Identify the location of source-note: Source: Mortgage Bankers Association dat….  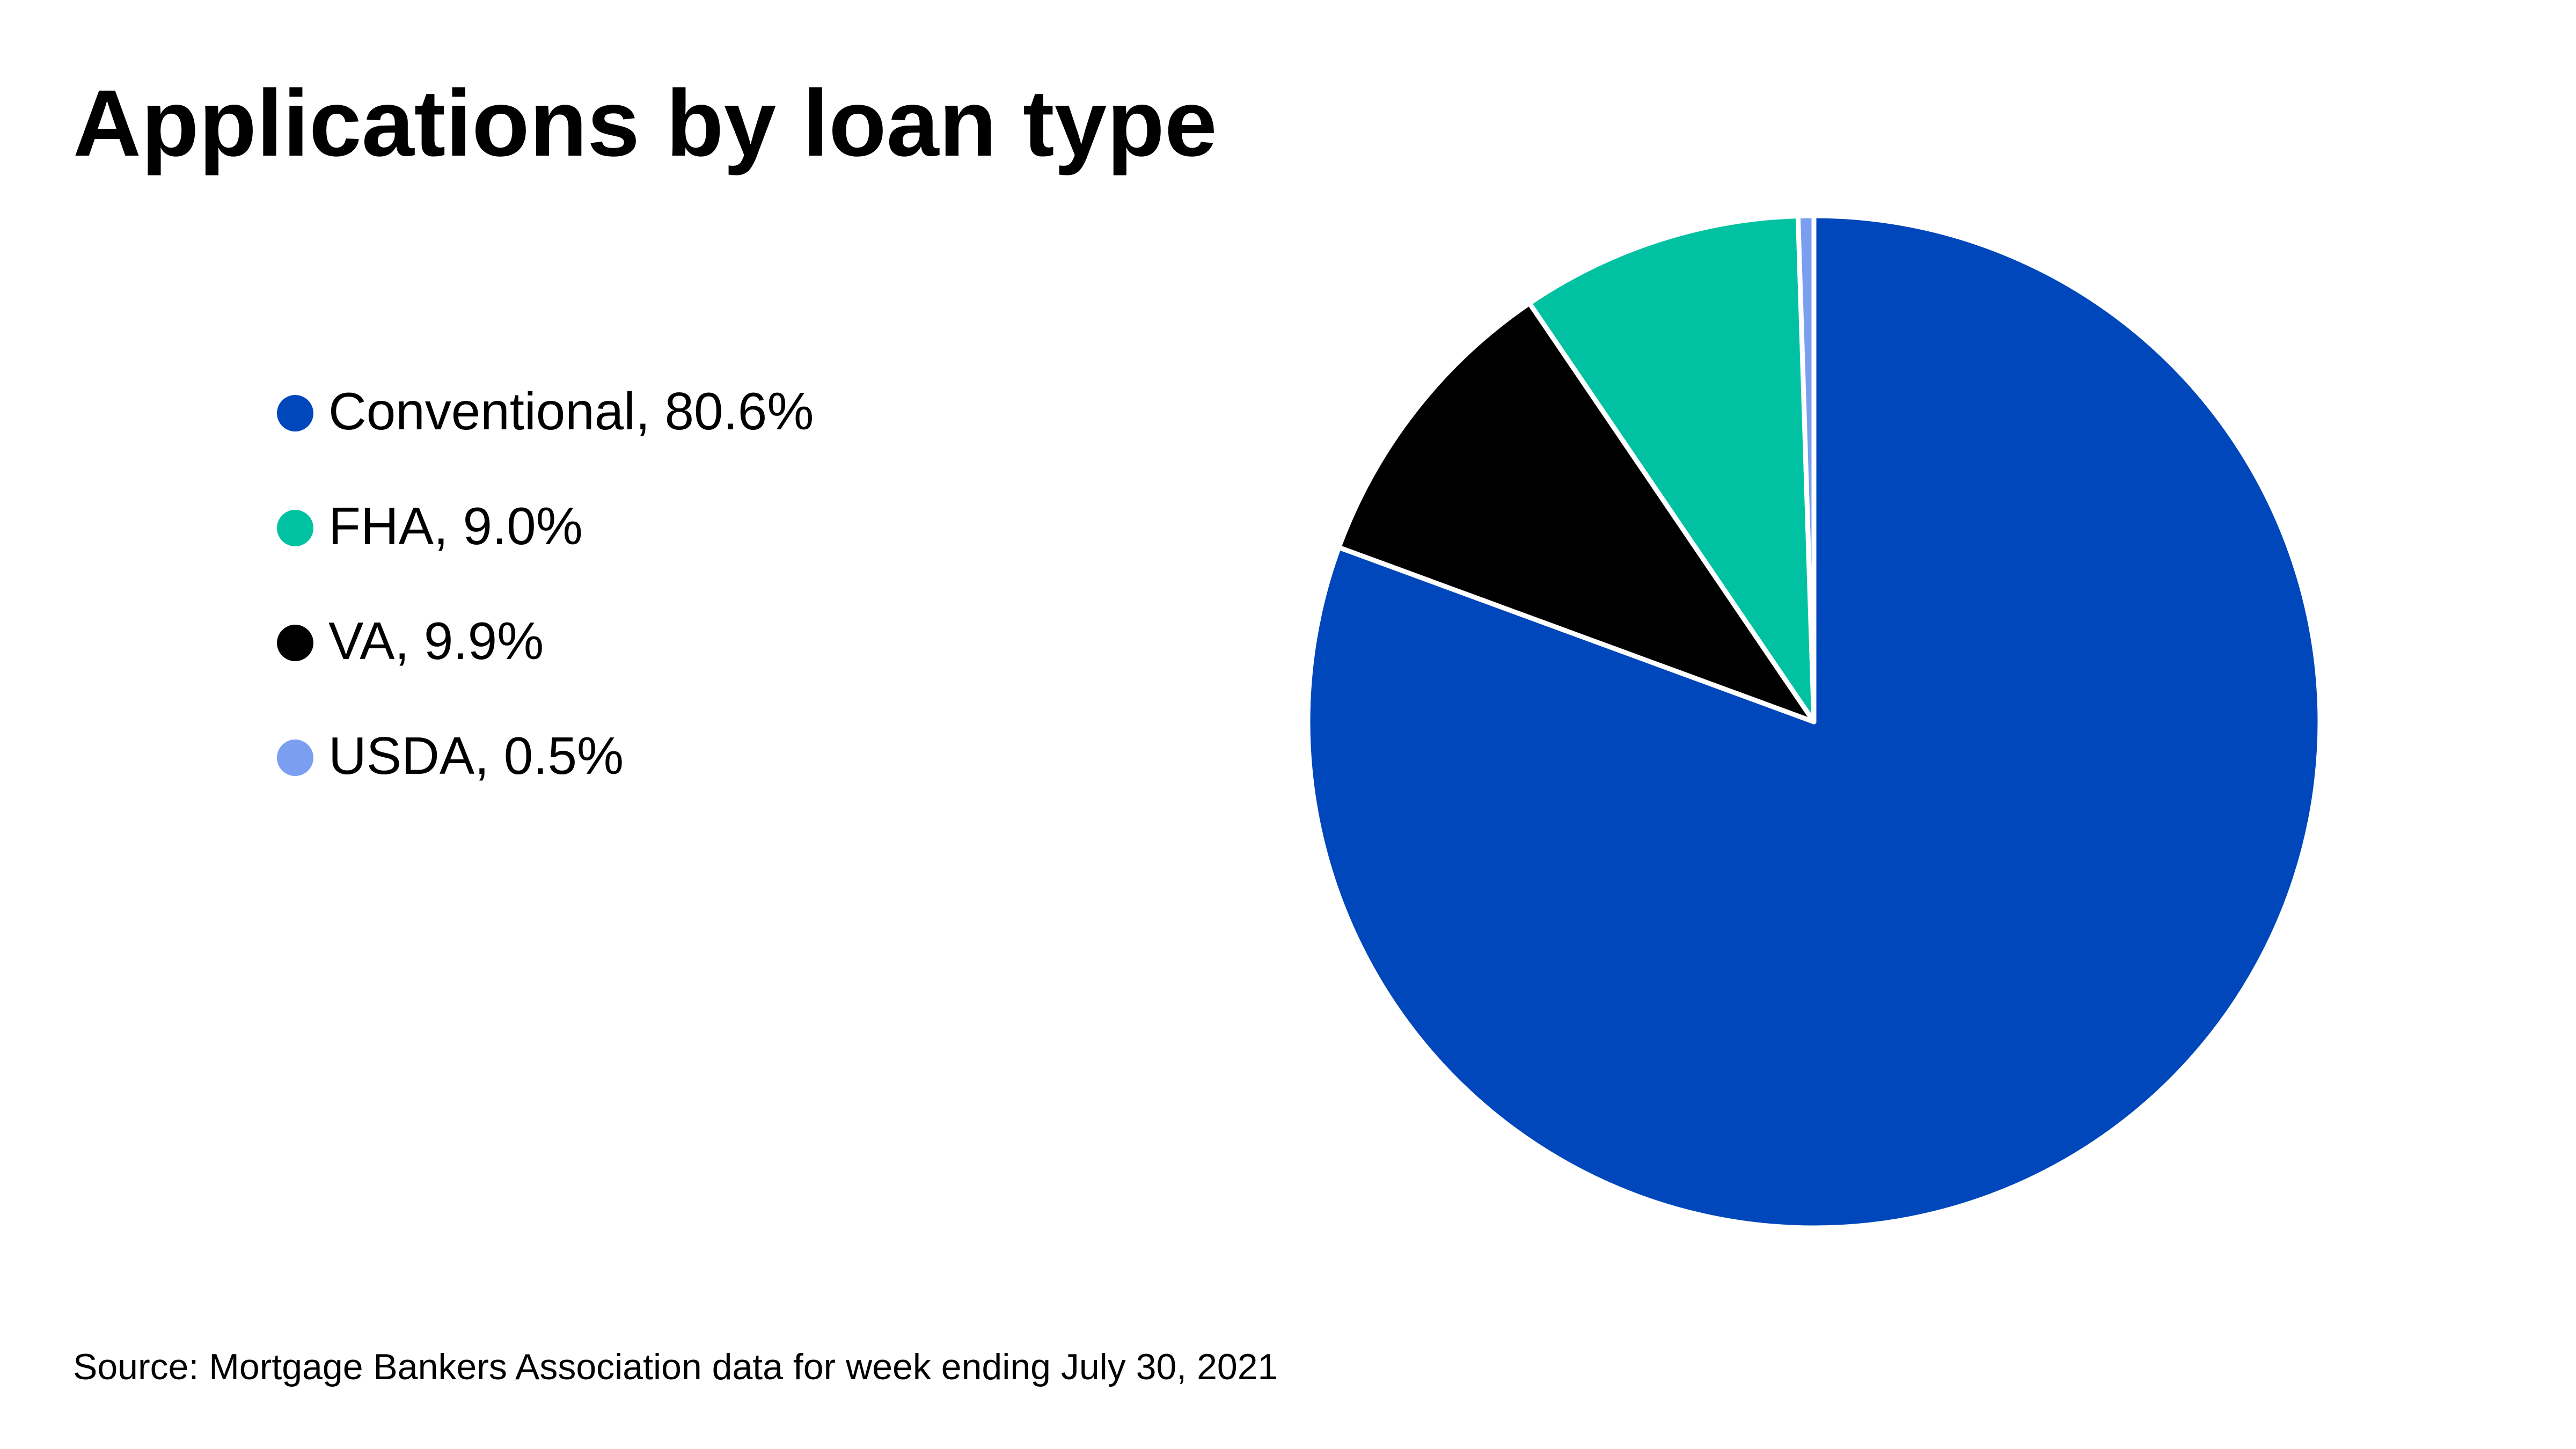
(675, 1366).